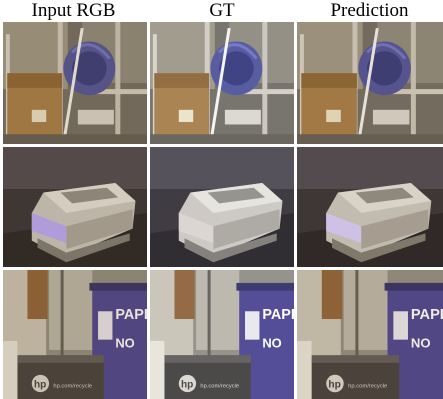 This screenshot has width=443, height=399. I want to click on photo-scene-paper-box-gt: PAPER NO hp hp.com/recycle, so click(222, 334).